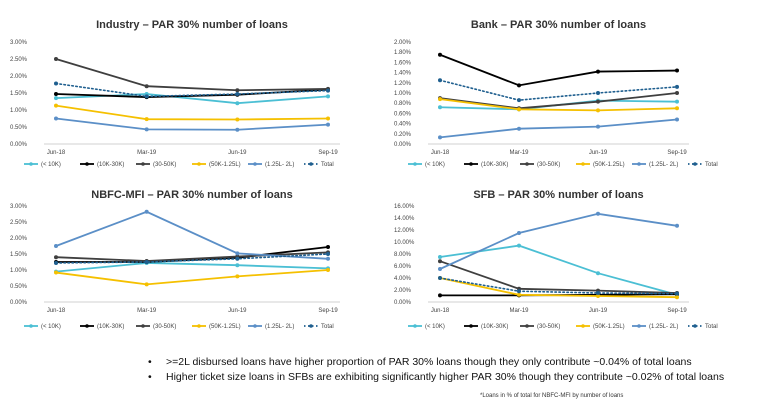 This screenshot has width=768, height=400. I want to click on y-tick-label: 16.00%, so click(404, 207).